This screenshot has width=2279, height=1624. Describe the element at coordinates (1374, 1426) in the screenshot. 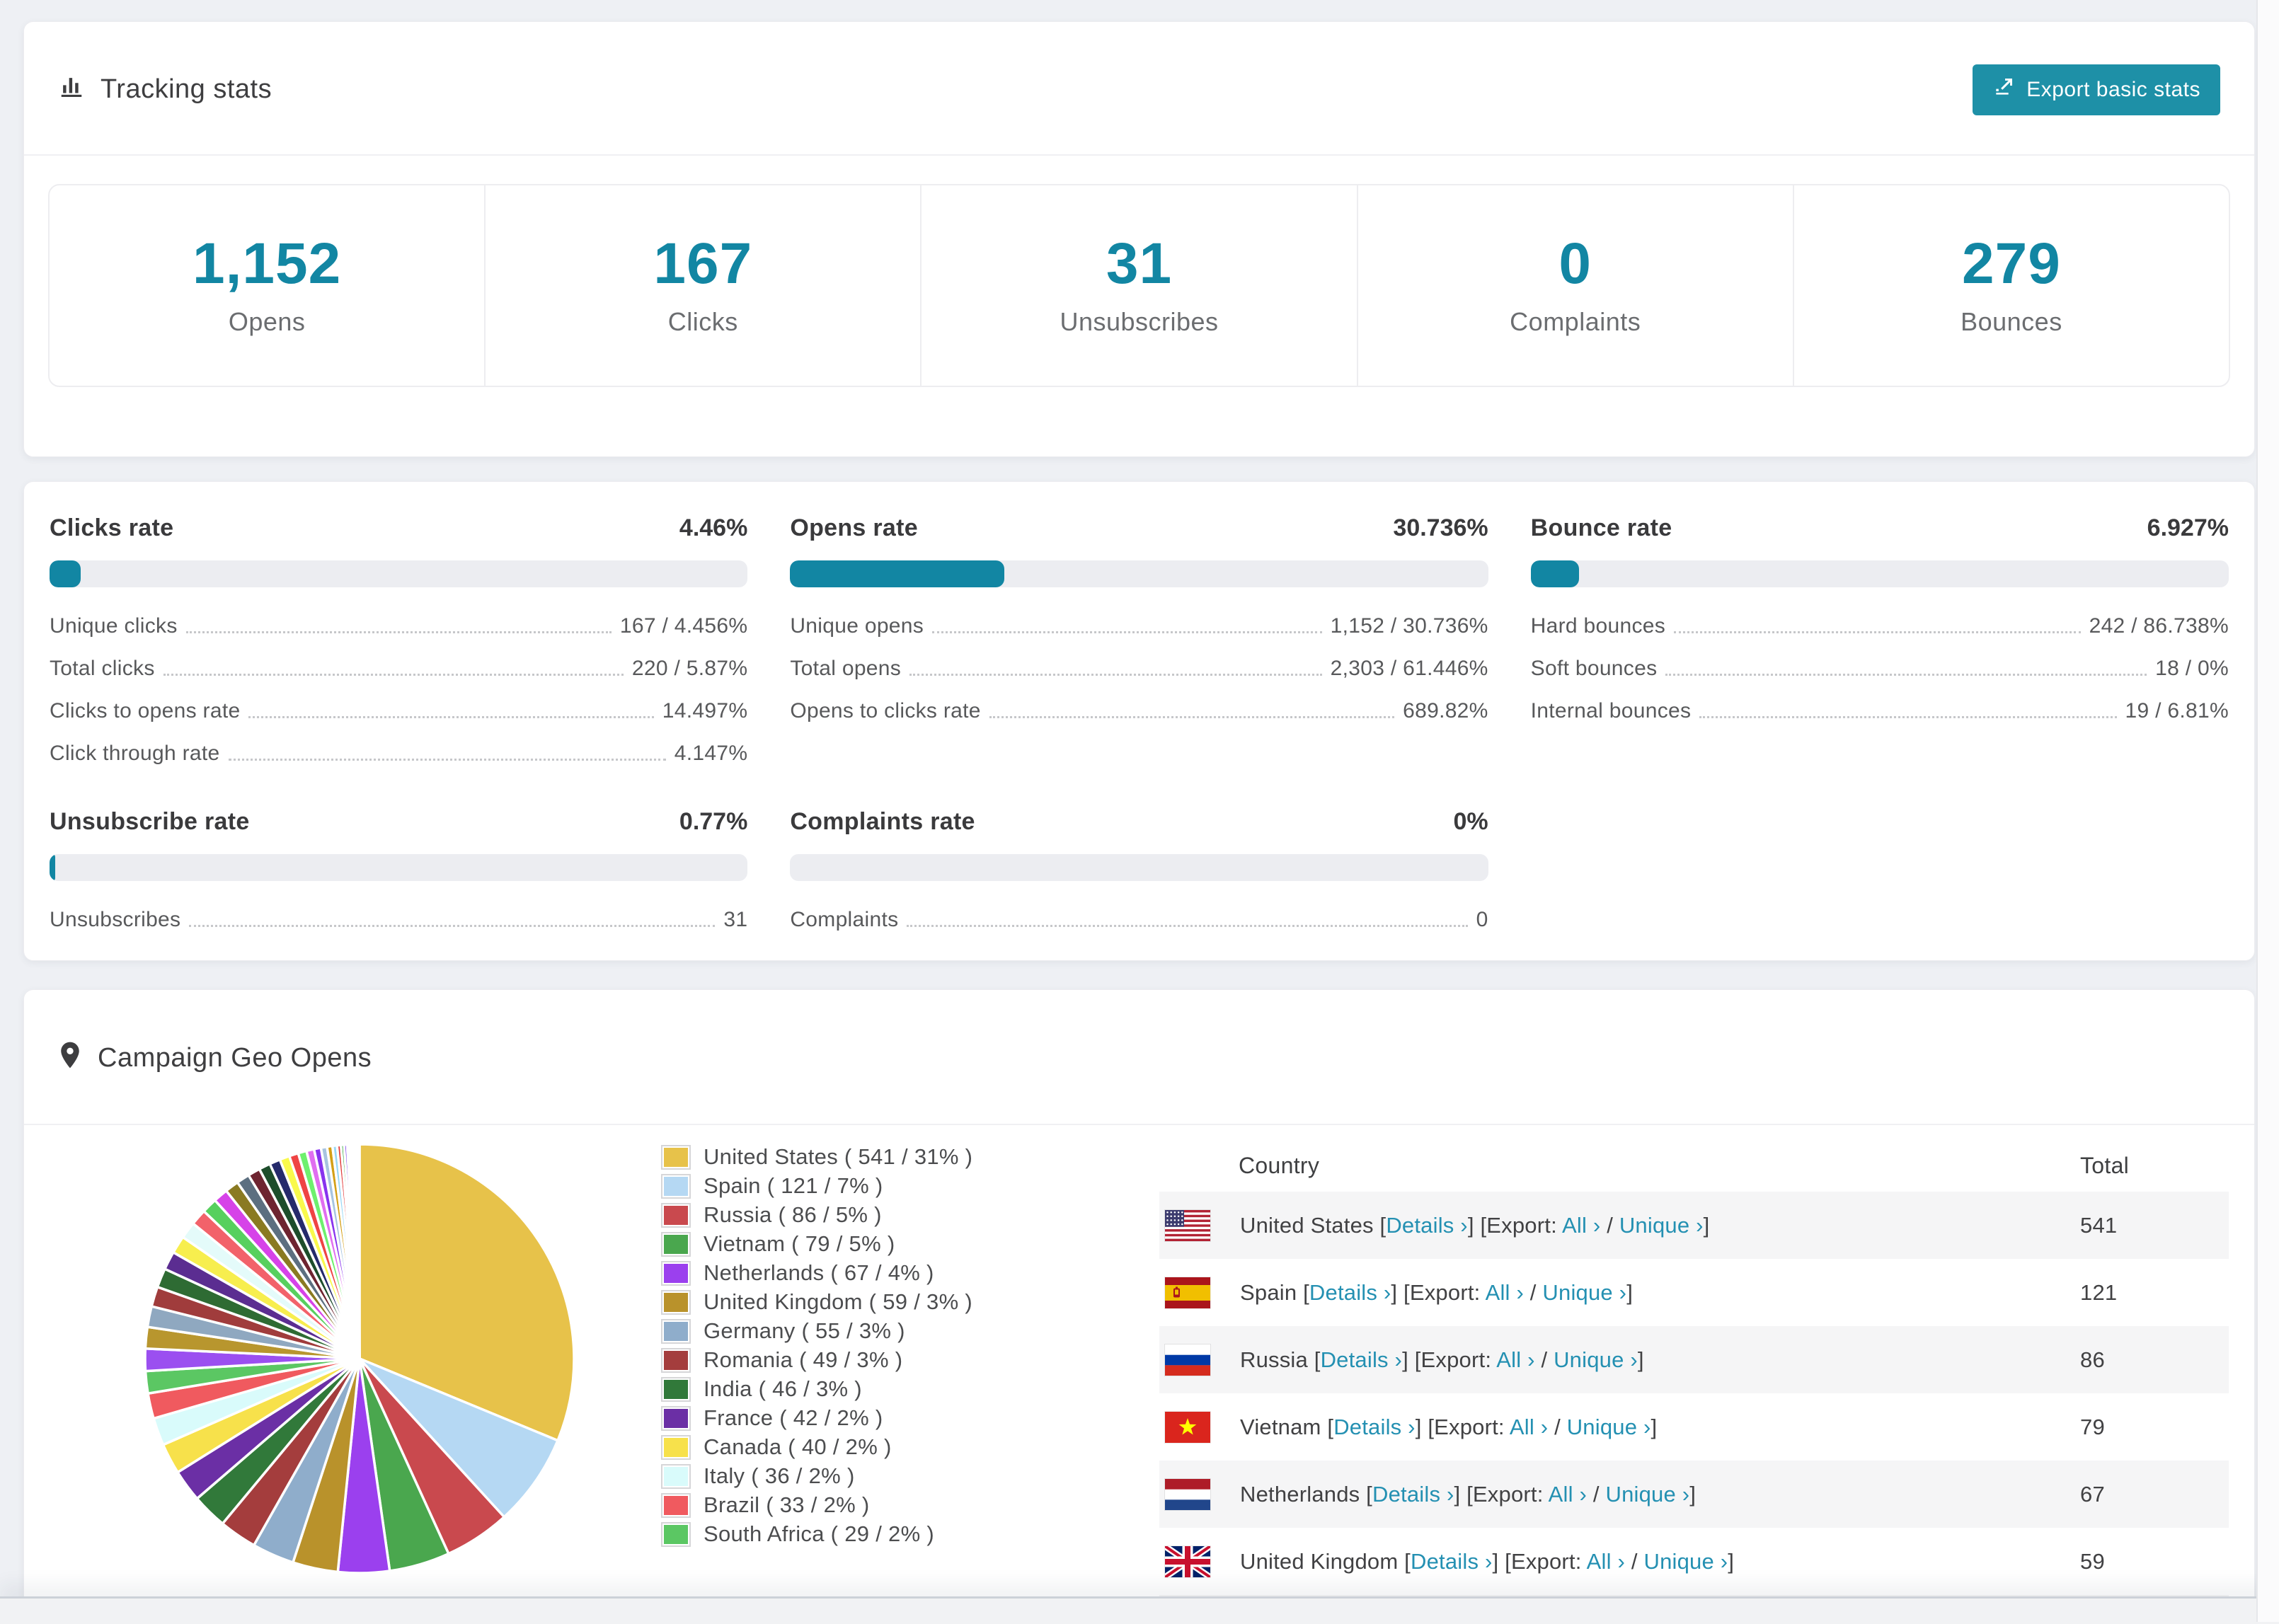

I see `details-link-vietnam: Details ›` at that location.